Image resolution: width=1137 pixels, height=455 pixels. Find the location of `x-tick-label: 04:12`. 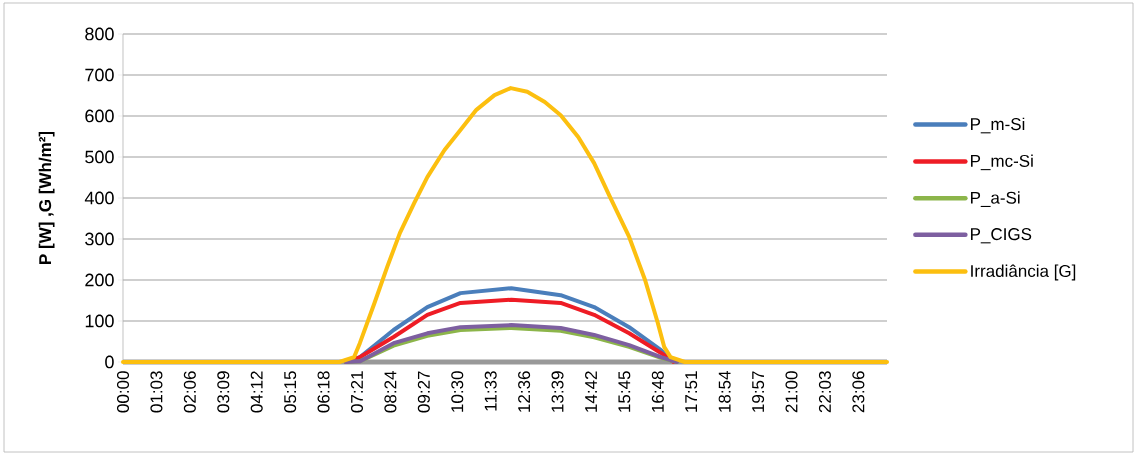

x-tick-label: 04:12 is located at coordinates (256, 392).